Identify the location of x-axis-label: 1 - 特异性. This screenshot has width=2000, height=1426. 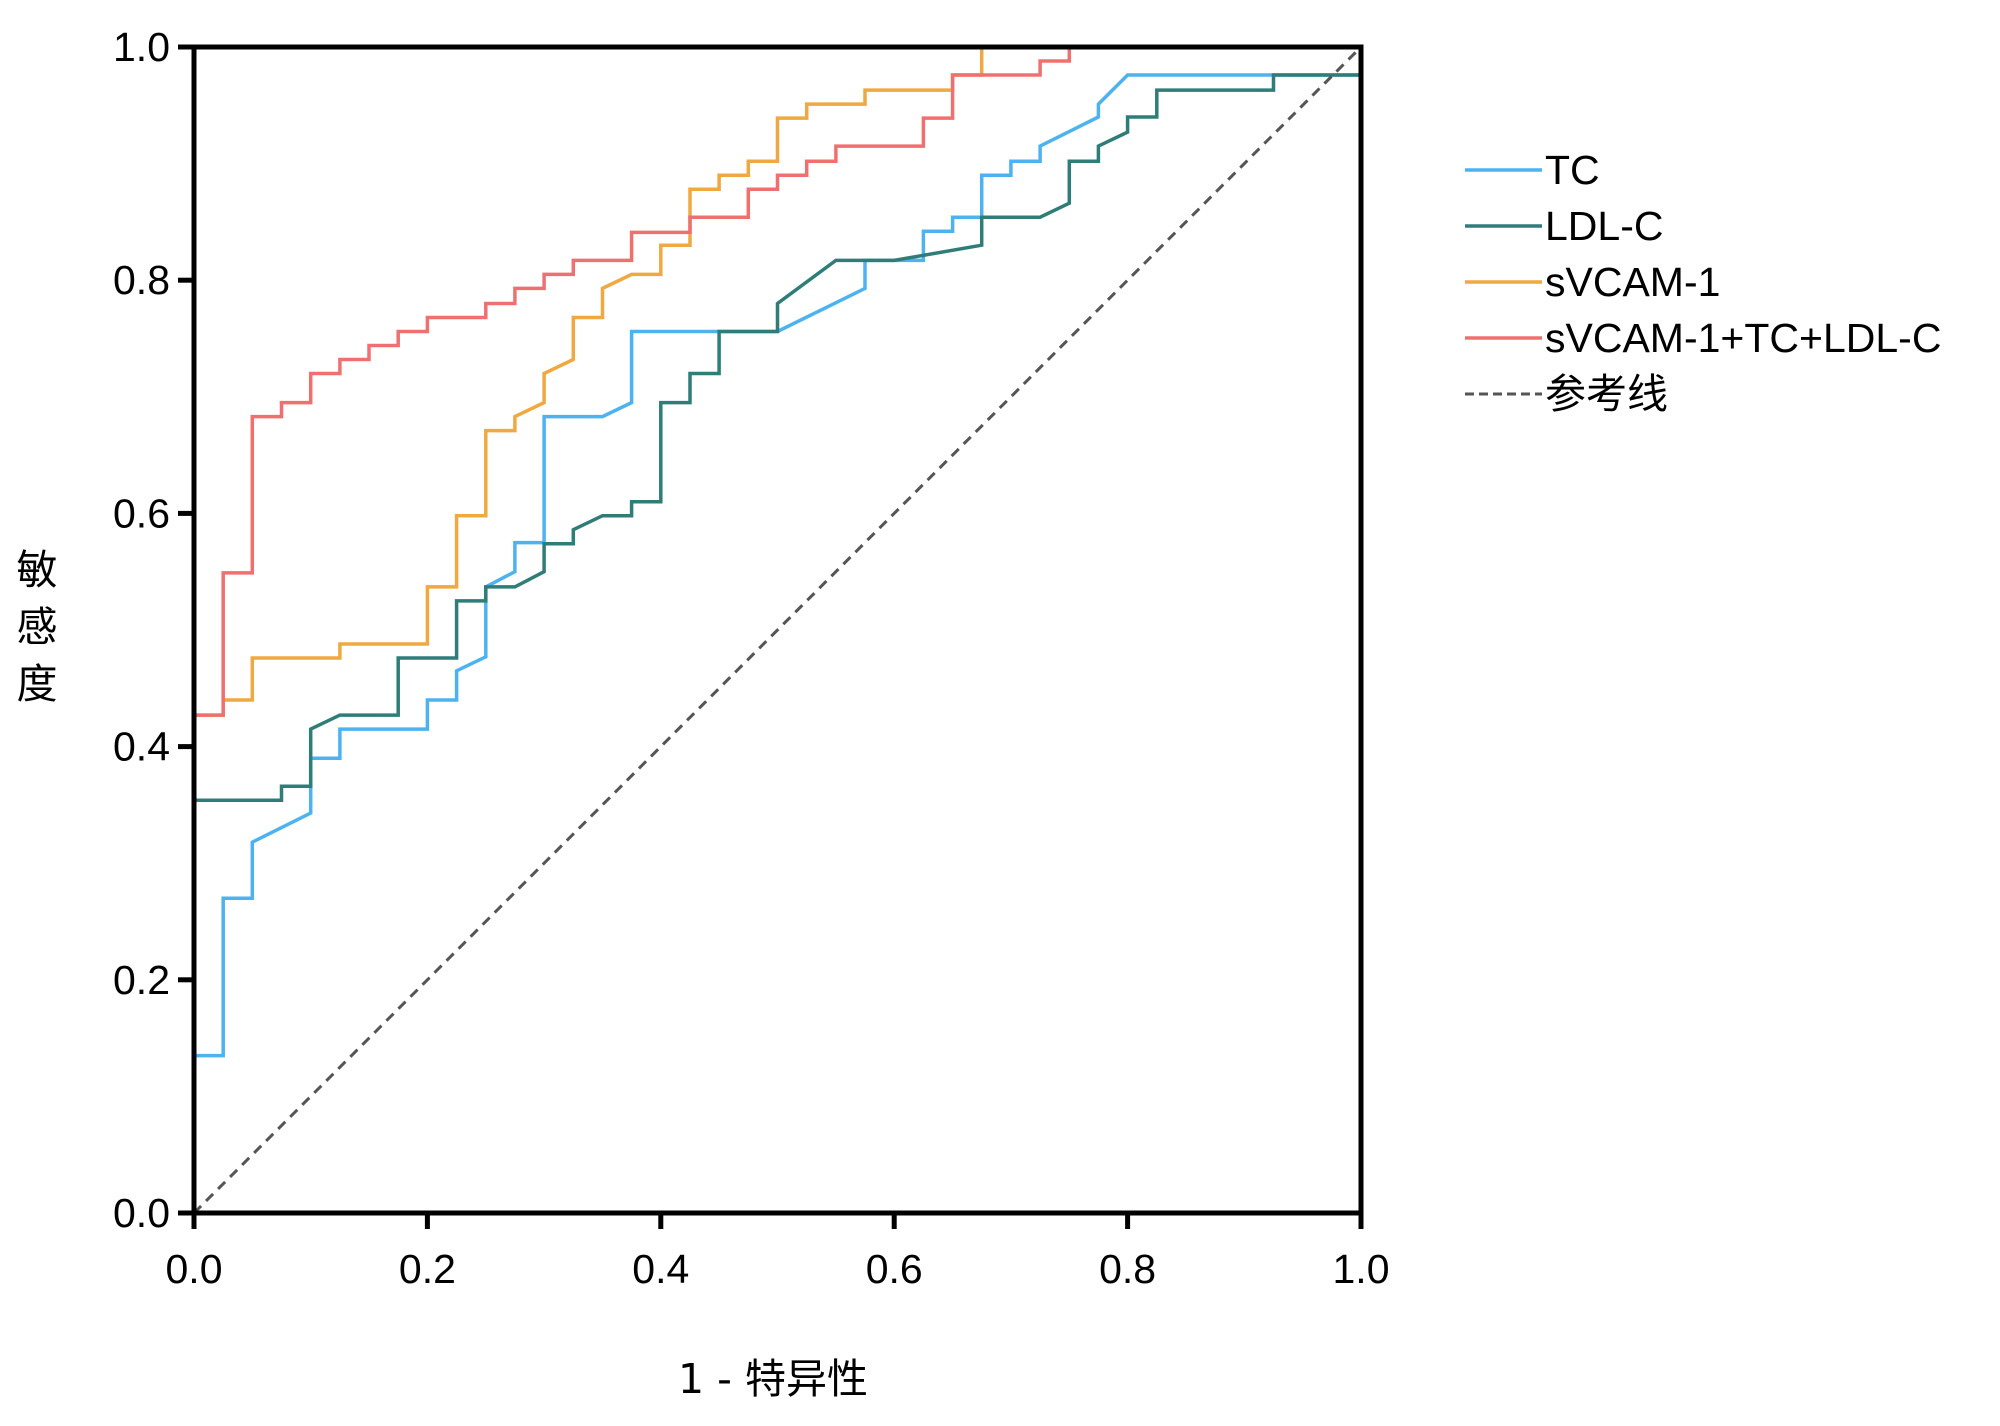
(773, 1379).